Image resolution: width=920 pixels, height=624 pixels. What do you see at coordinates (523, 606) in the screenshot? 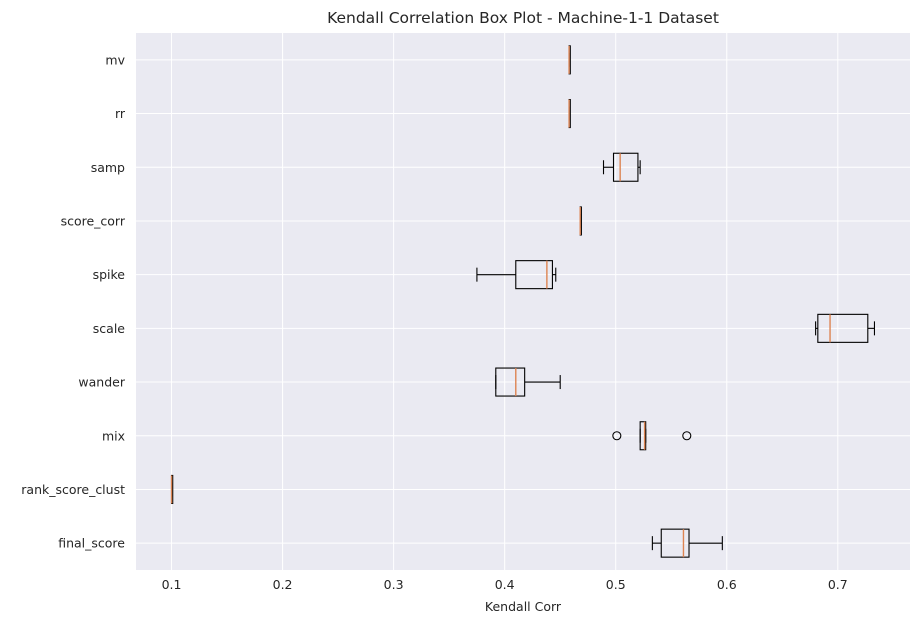
I see `x-axis-label: Kendall Corr` at bounding box center [523, 606].